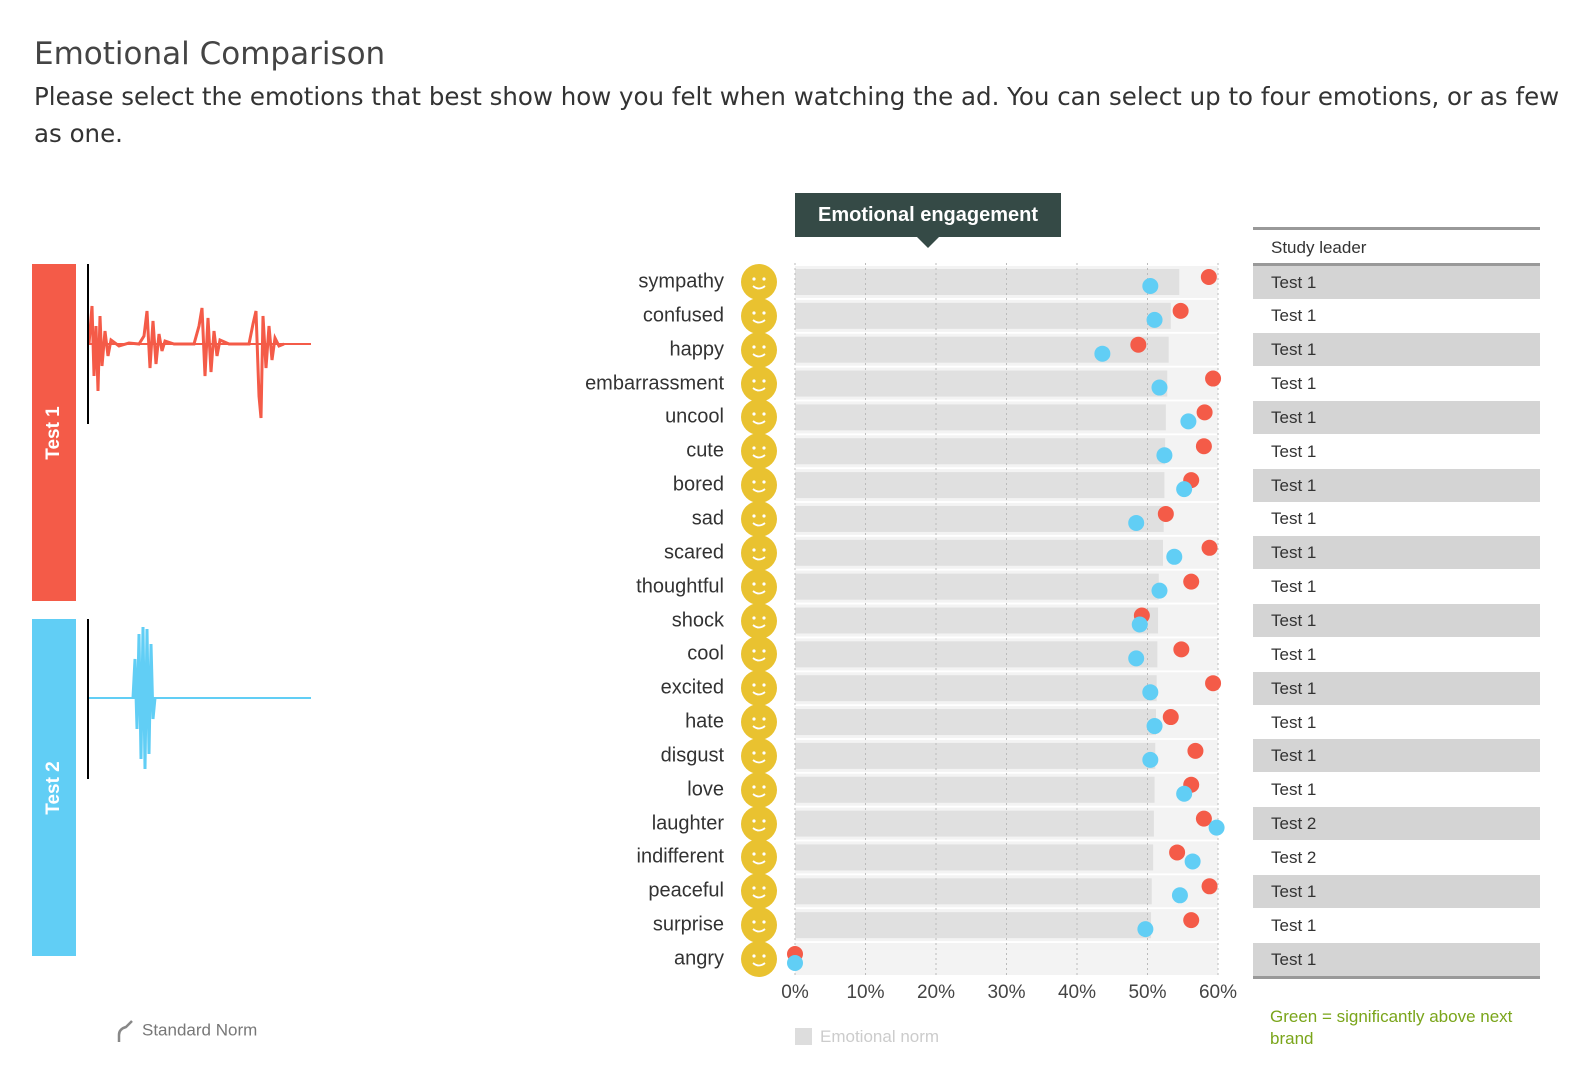  What do you see at coordinates (683, 315) in the screenshot?
I see `emotion-label: confused` at bounding box center [683, 315].